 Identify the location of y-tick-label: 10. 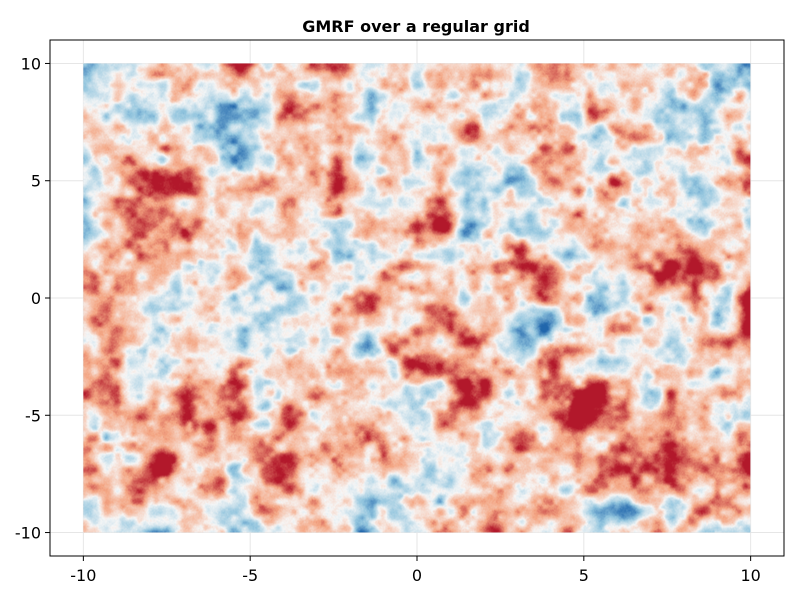
(31, 63).